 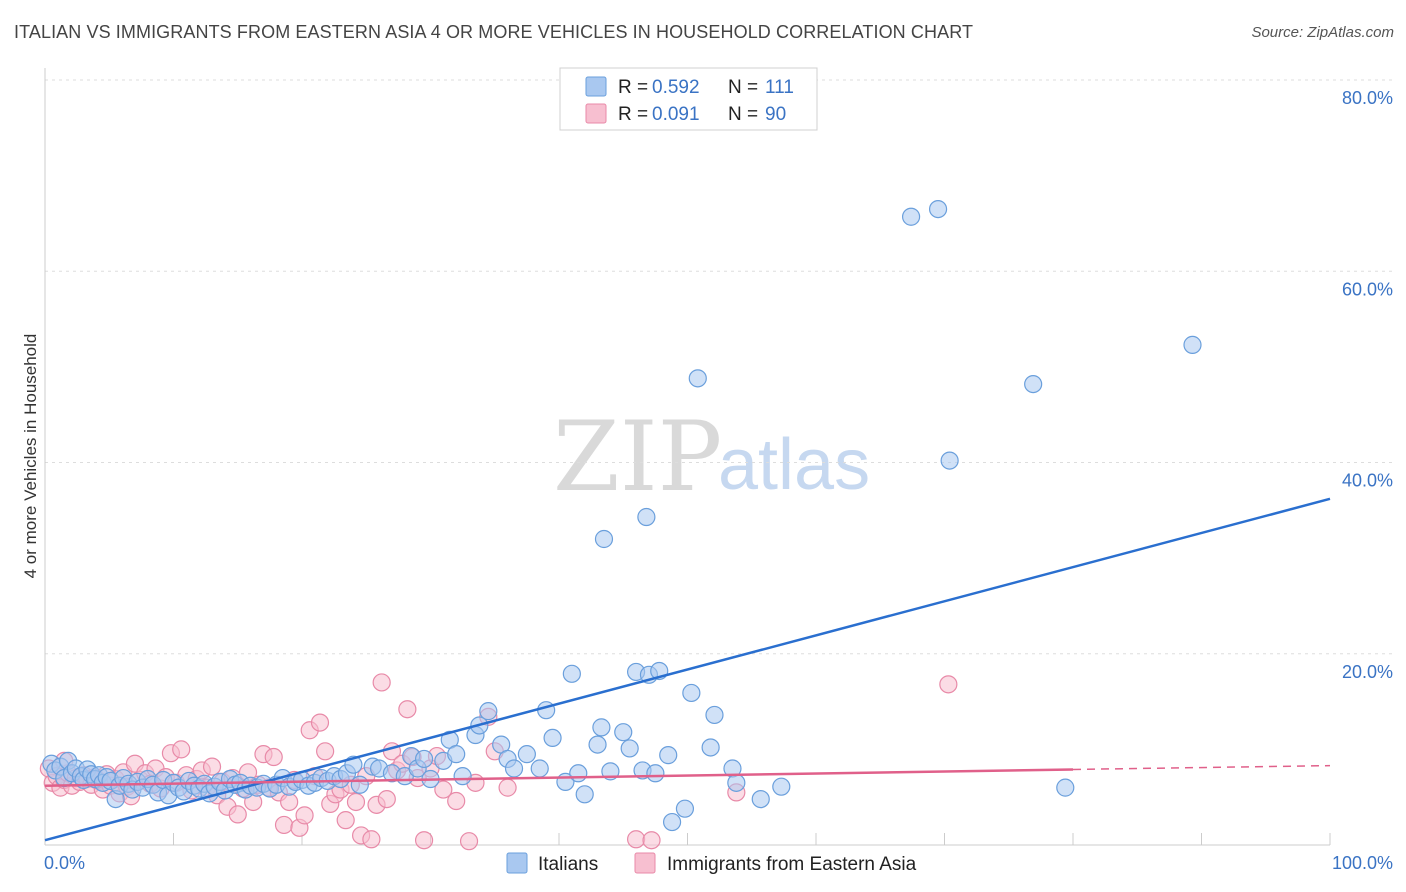 I want to click on source-credit: Source: ZipAtlas.com, so click(x=1322, y=32).